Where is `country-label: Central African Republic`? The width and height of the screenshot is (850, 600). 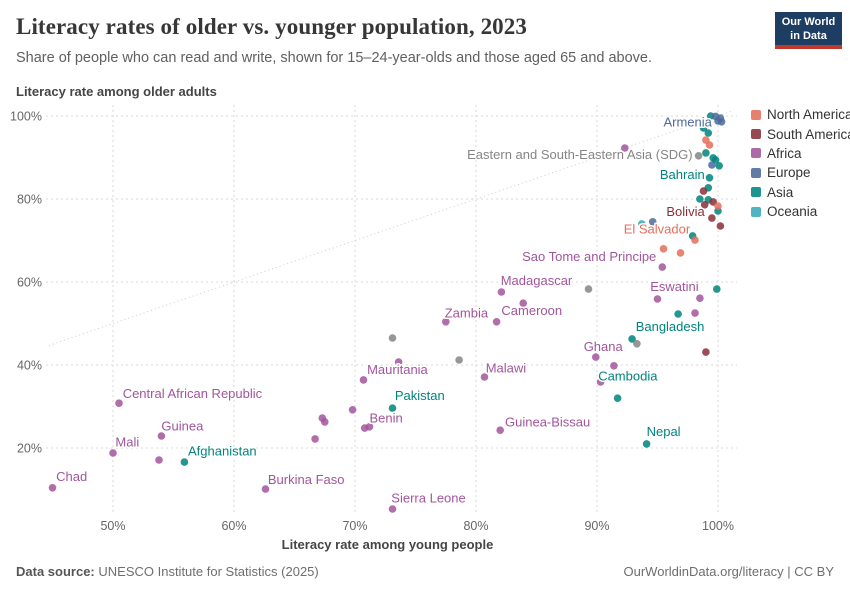 country-label: Central African Republic is located at coordinates (192, 394).